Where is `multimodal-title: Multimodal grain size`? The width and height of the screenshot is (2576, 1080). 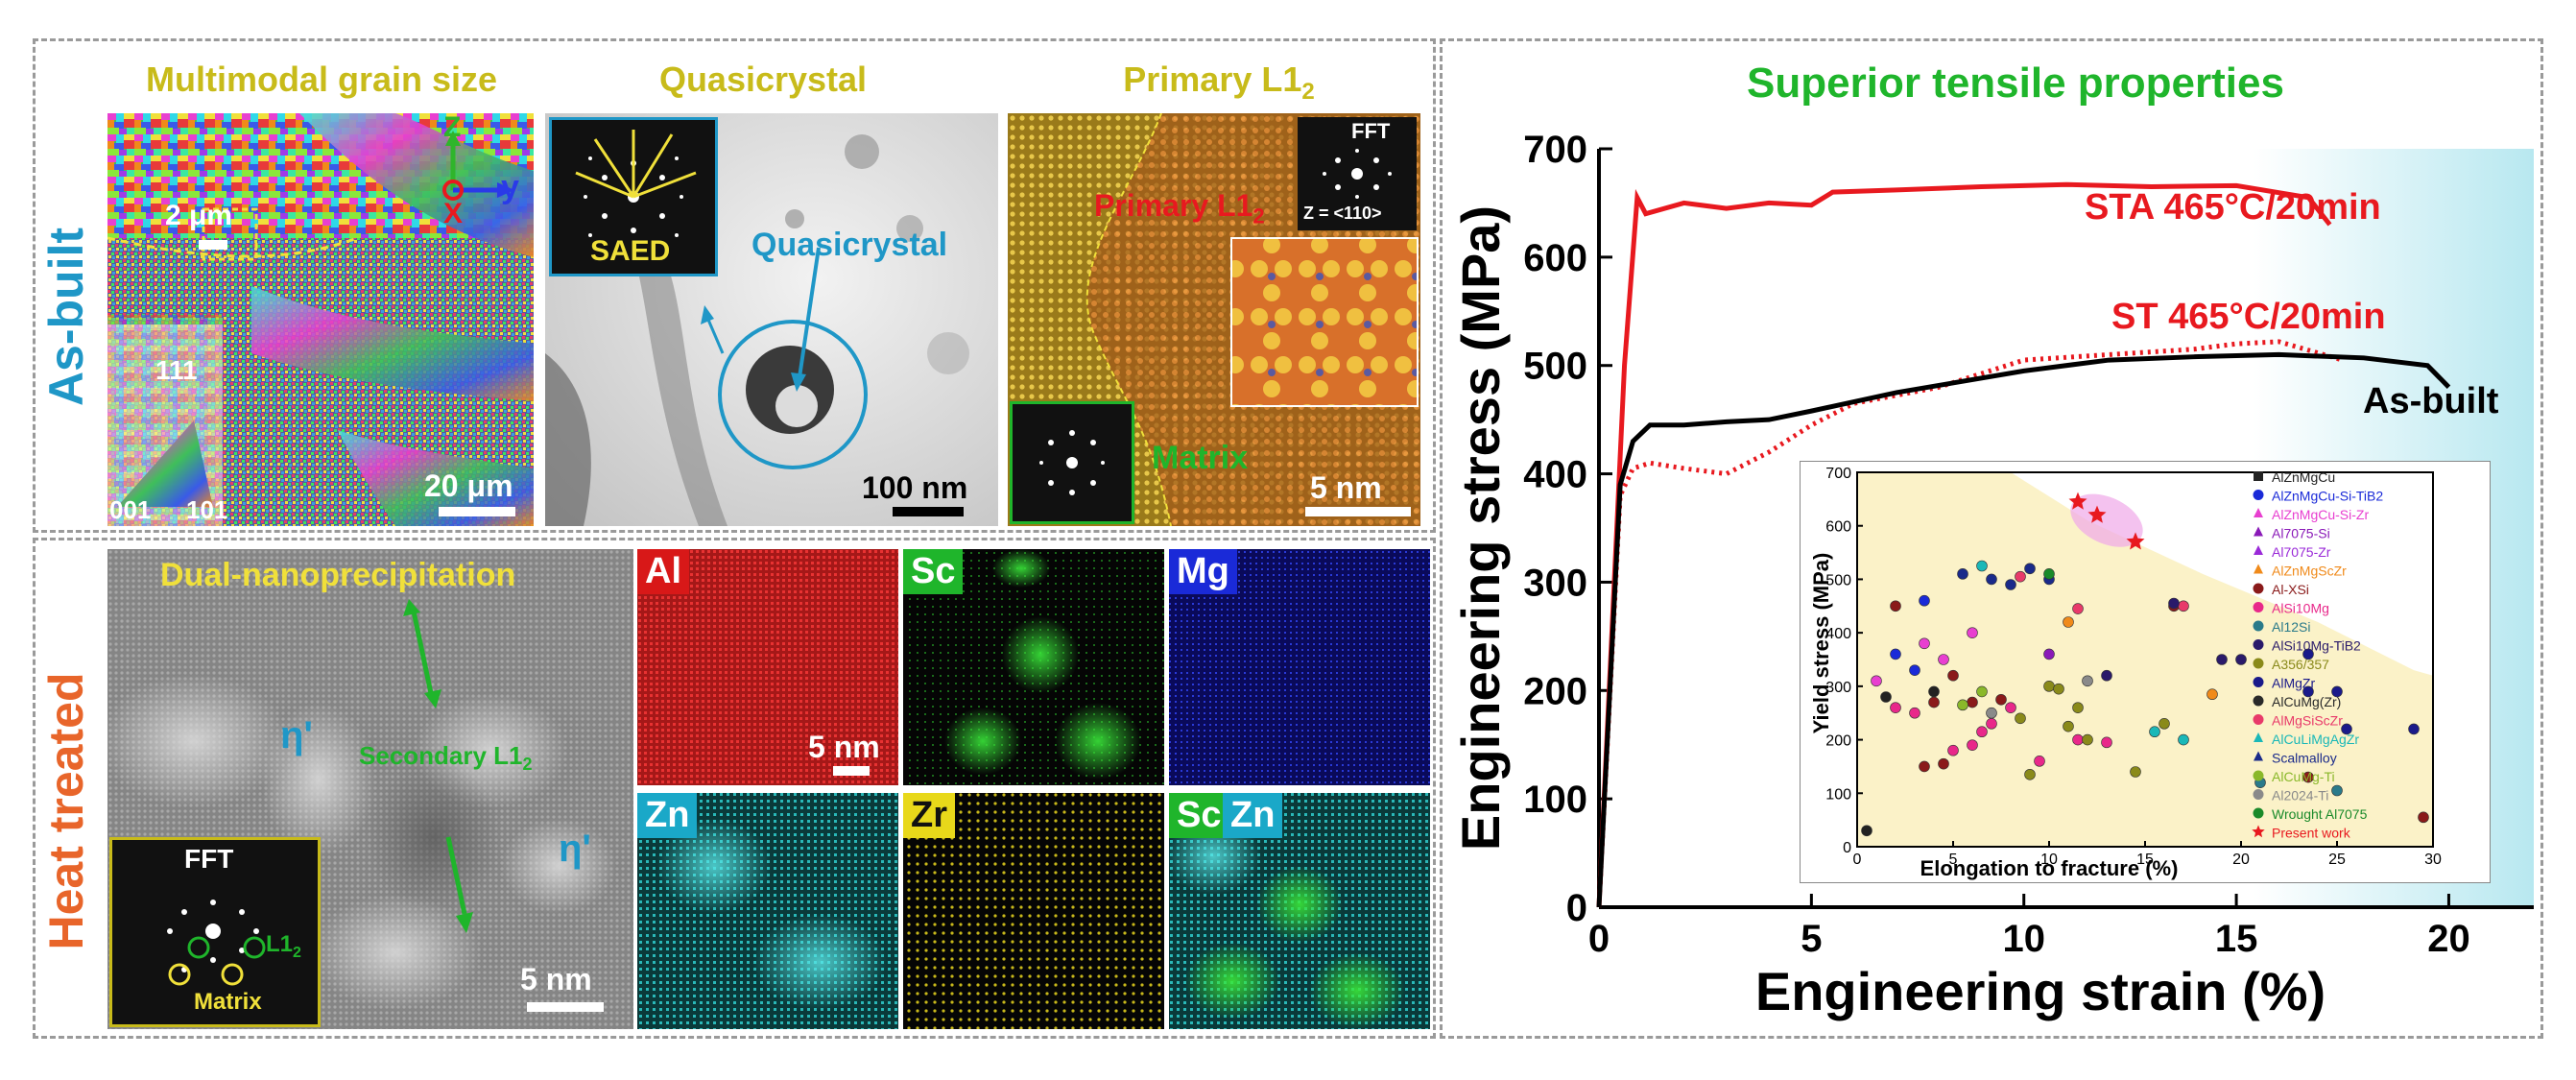 multimodal-title: Multimodal grain size is located at coordinates (321, 79).